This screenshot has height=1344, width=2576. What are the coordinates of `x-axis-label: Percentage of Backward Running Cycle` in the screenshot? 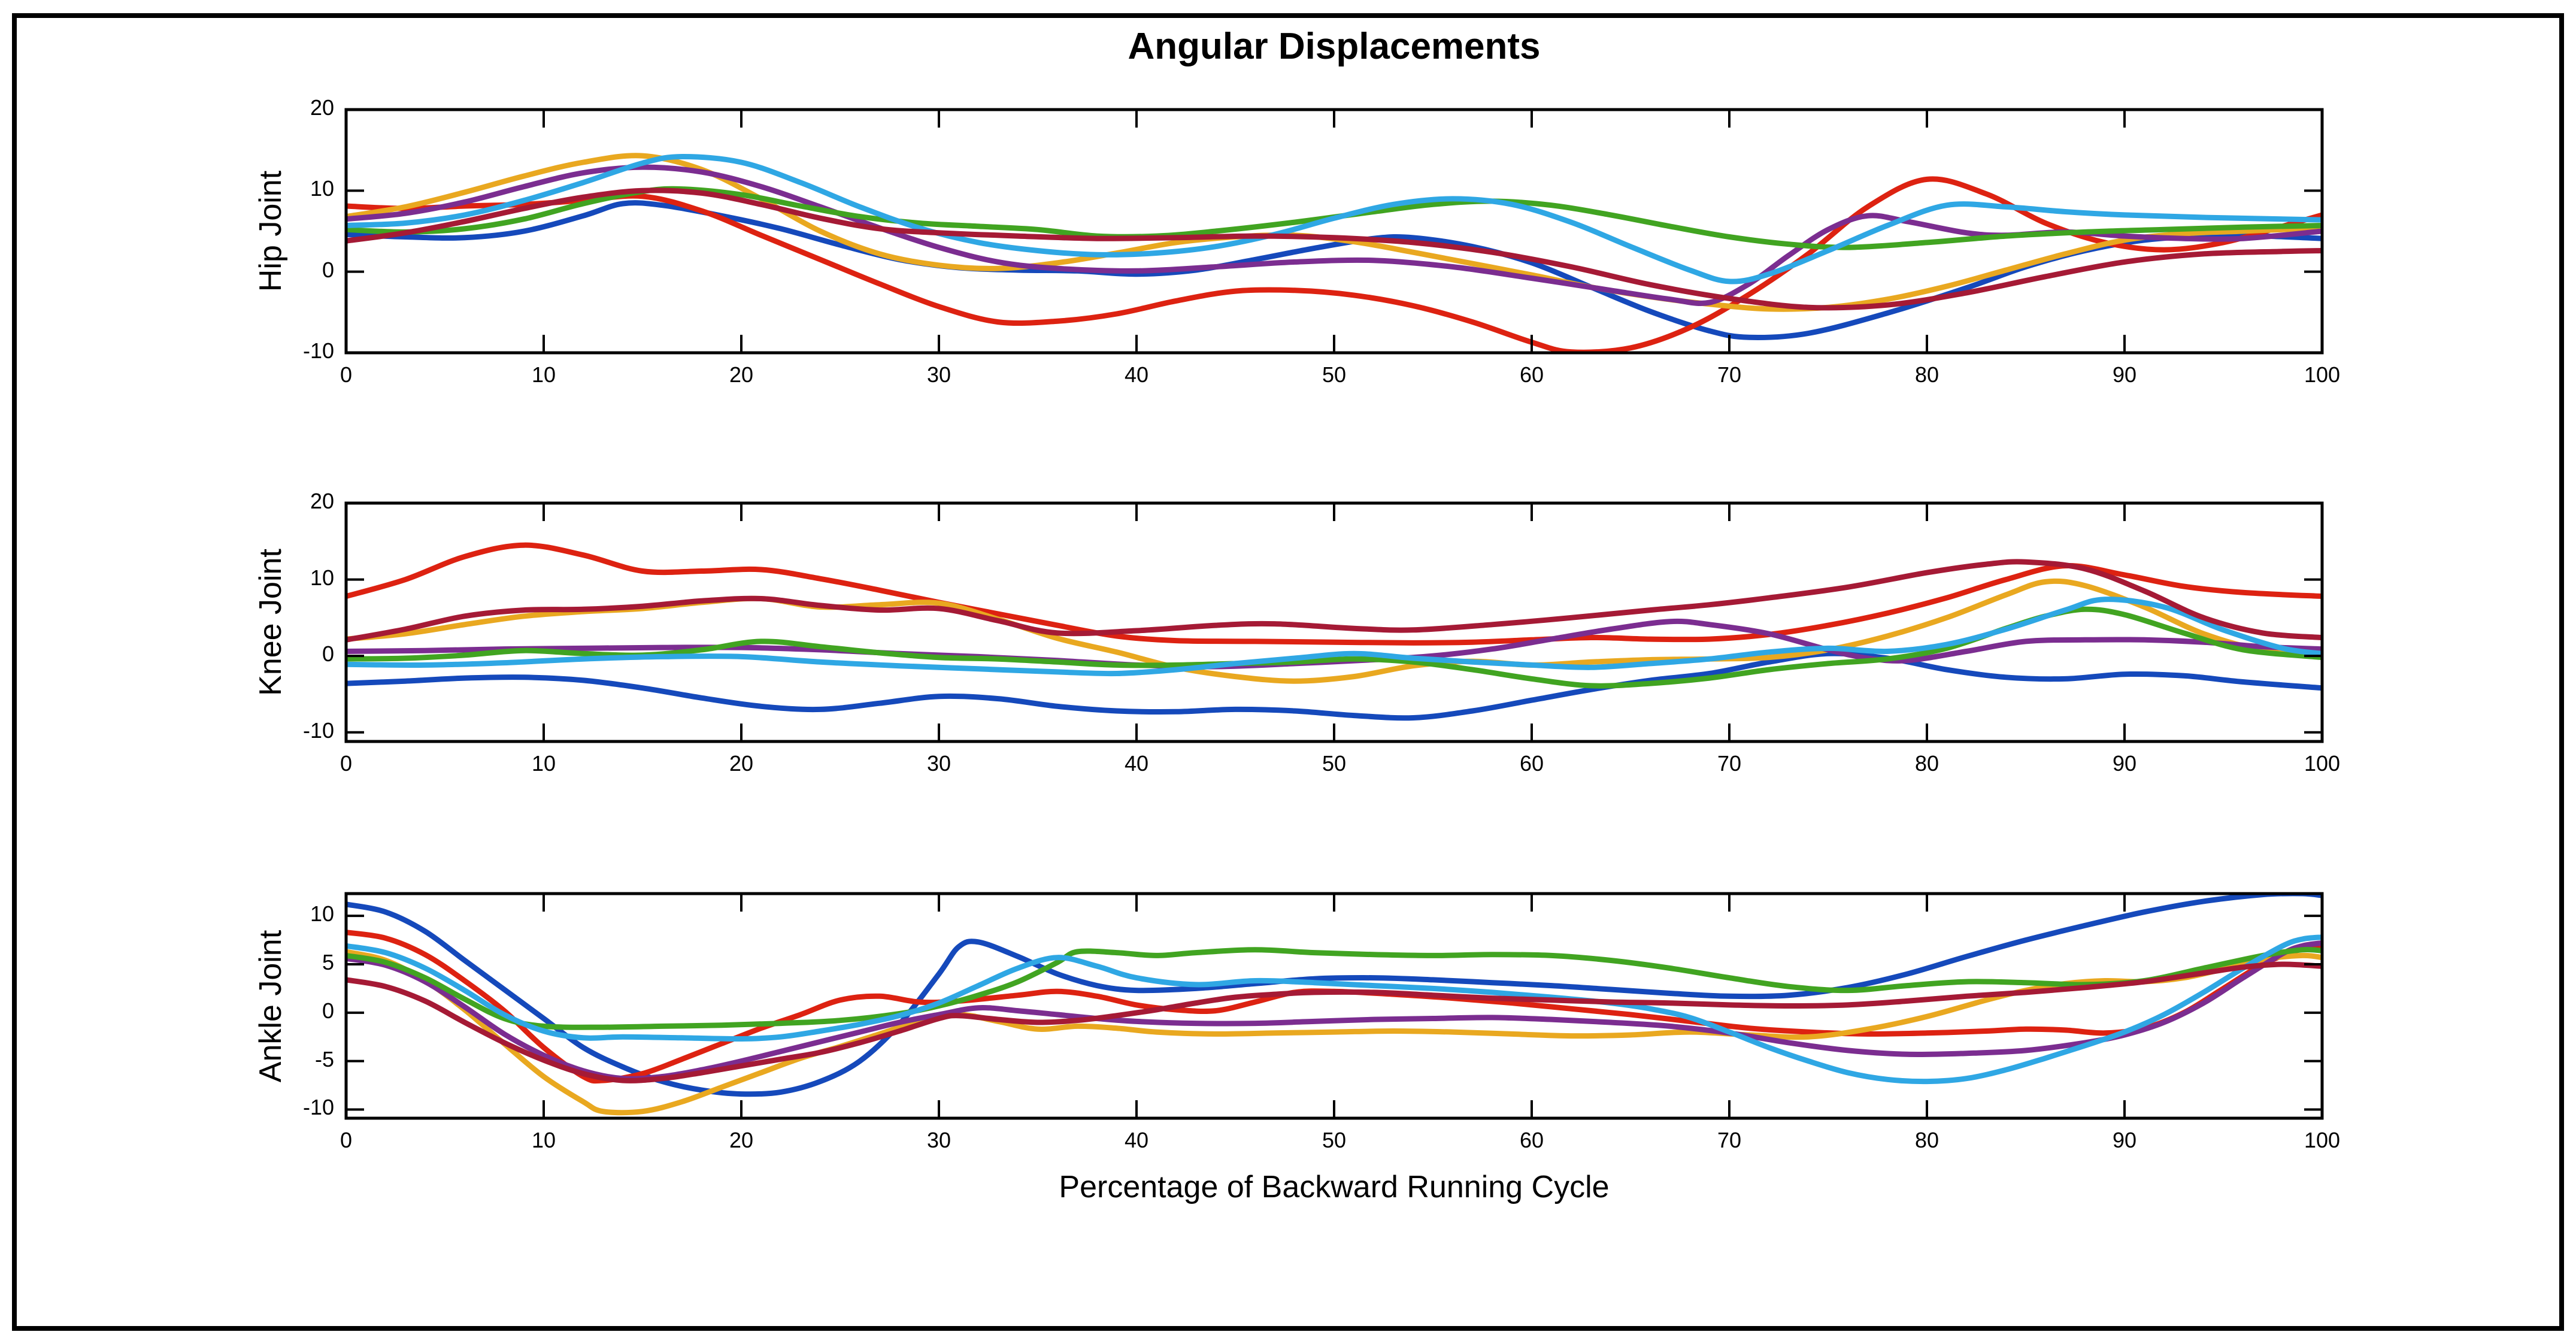 It's located at (1334, 1187).